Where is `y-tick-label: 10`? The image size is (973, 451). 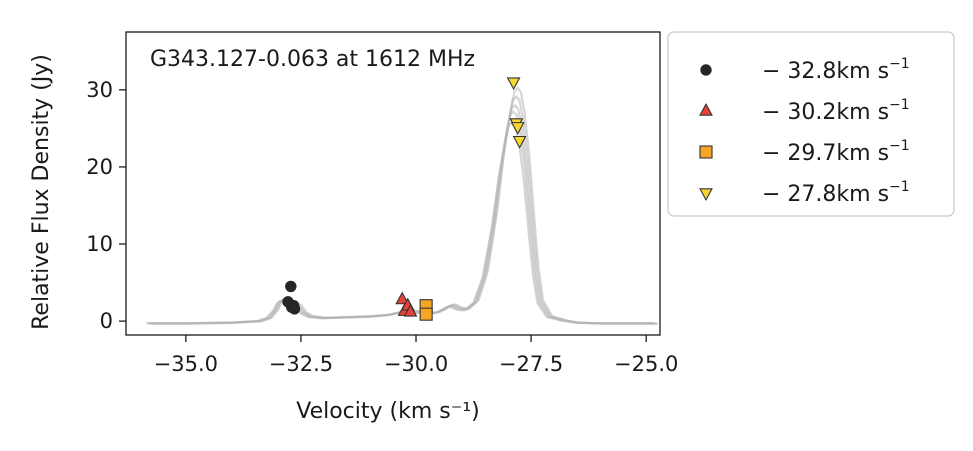
y-tick-label: 10 is located at coordinates (99, 244).